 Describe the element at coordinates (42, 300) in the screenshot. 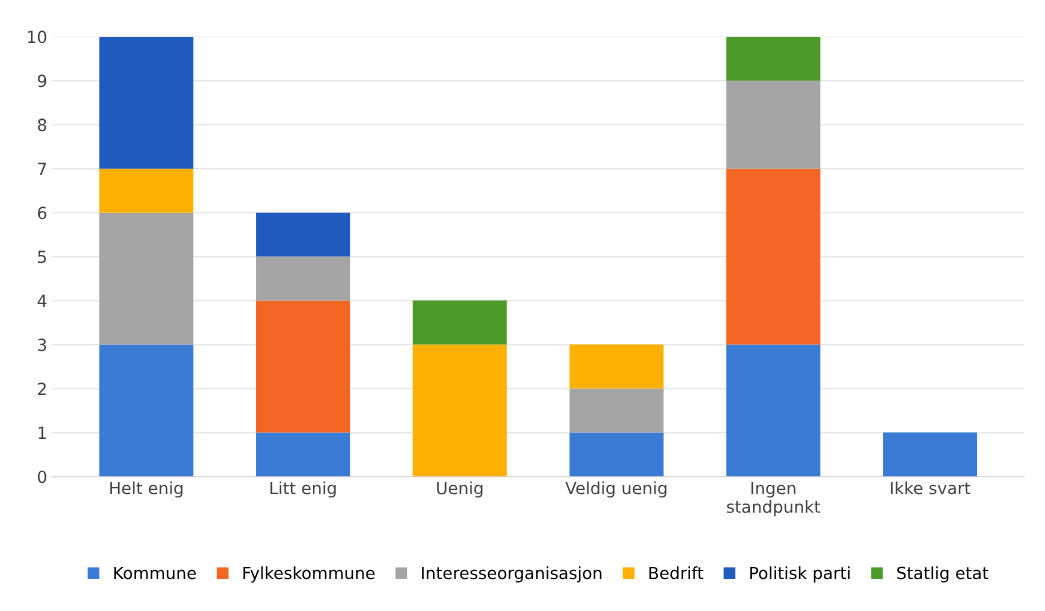

I see `y-tick-label: 4` at that location.